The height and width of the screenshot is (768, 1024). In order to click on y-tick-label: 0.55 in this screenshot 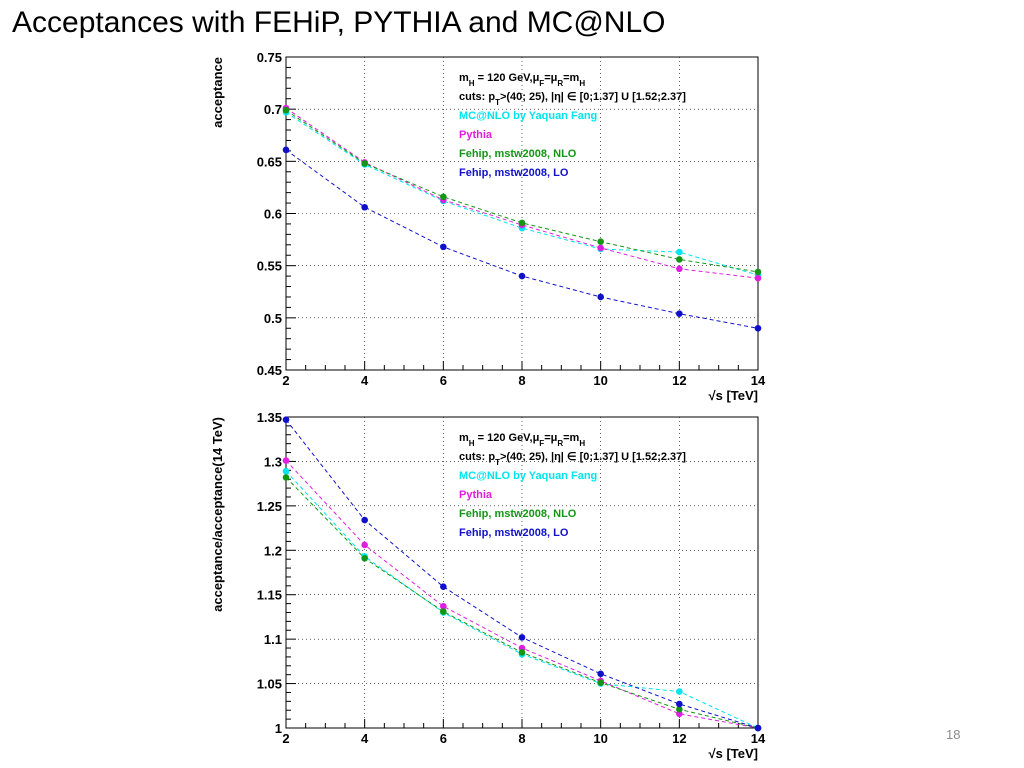, I will do `click(269, 266)`.